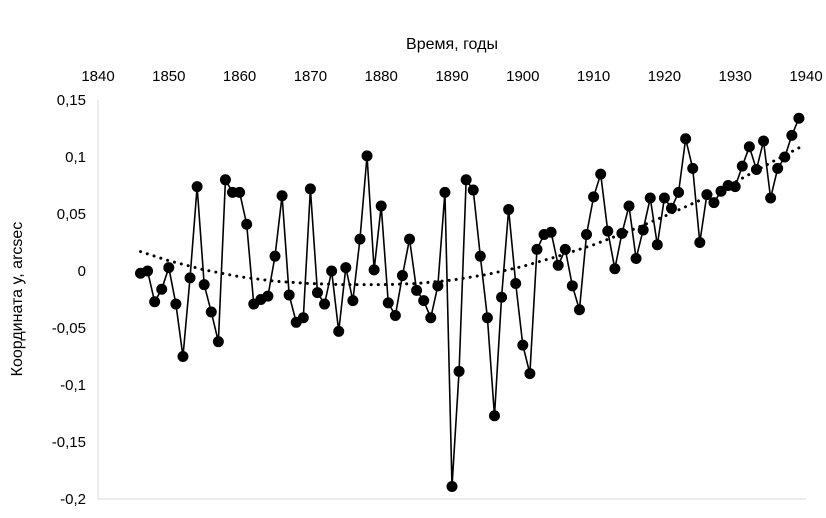  What do you see at coordinates (75, 157) in the screenshot?
I see `y-tick-label: 0,1` at bounding box center [75, 157].